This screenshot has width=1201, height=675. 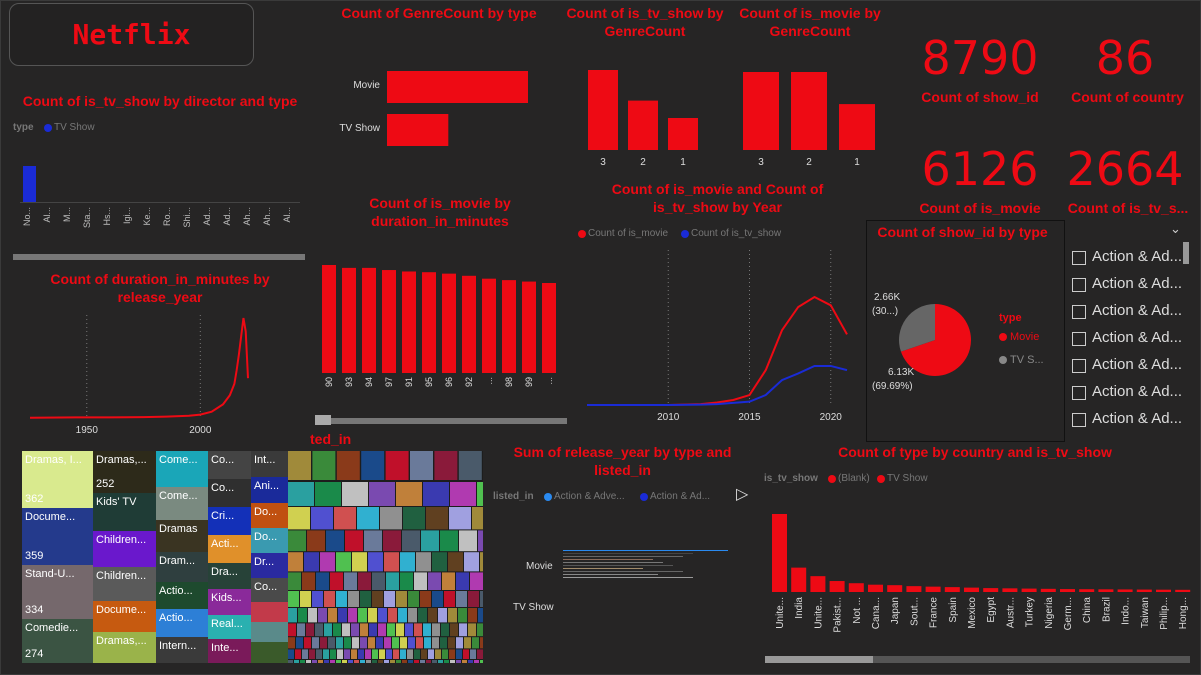 I want to click on country-scroll-thumb, so click(x=819, y=659).